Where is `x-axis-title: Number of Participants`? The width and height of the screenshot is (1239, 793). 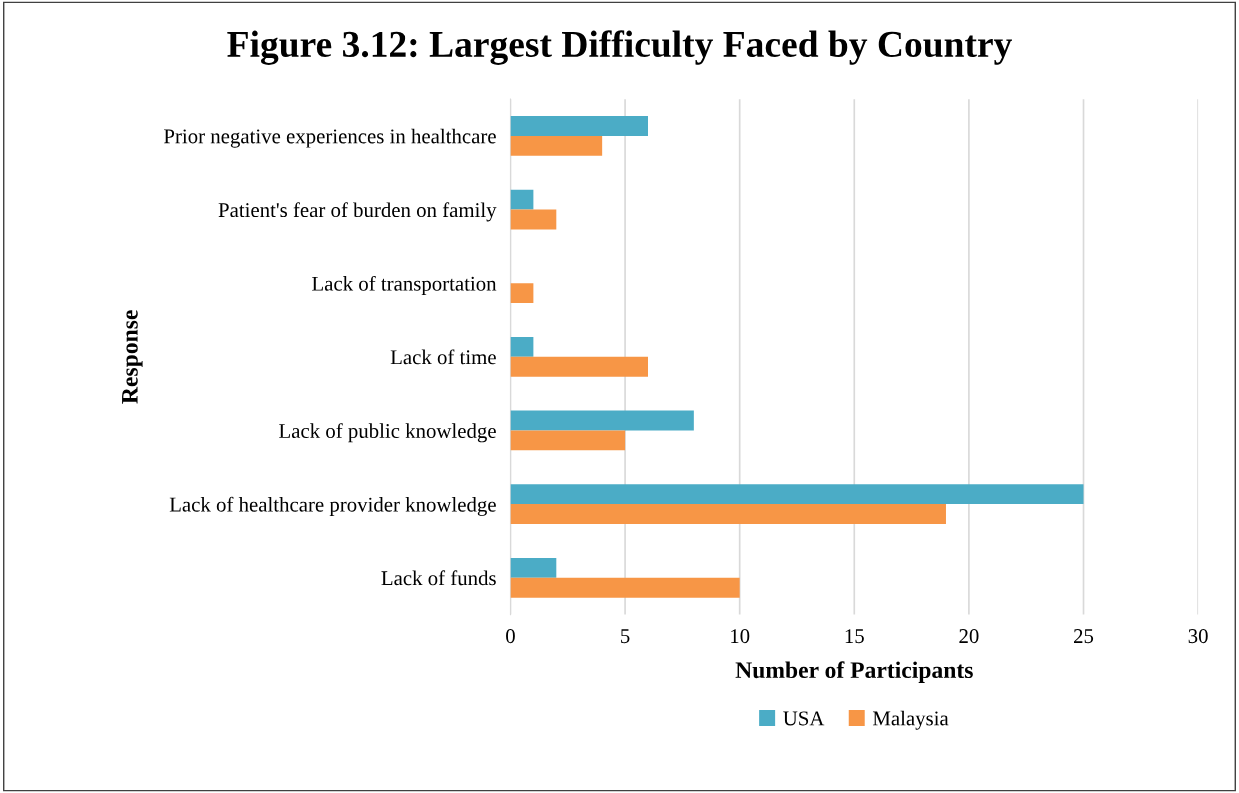 x-axis-title: Number of Participants is located at coordinates (854, 672).